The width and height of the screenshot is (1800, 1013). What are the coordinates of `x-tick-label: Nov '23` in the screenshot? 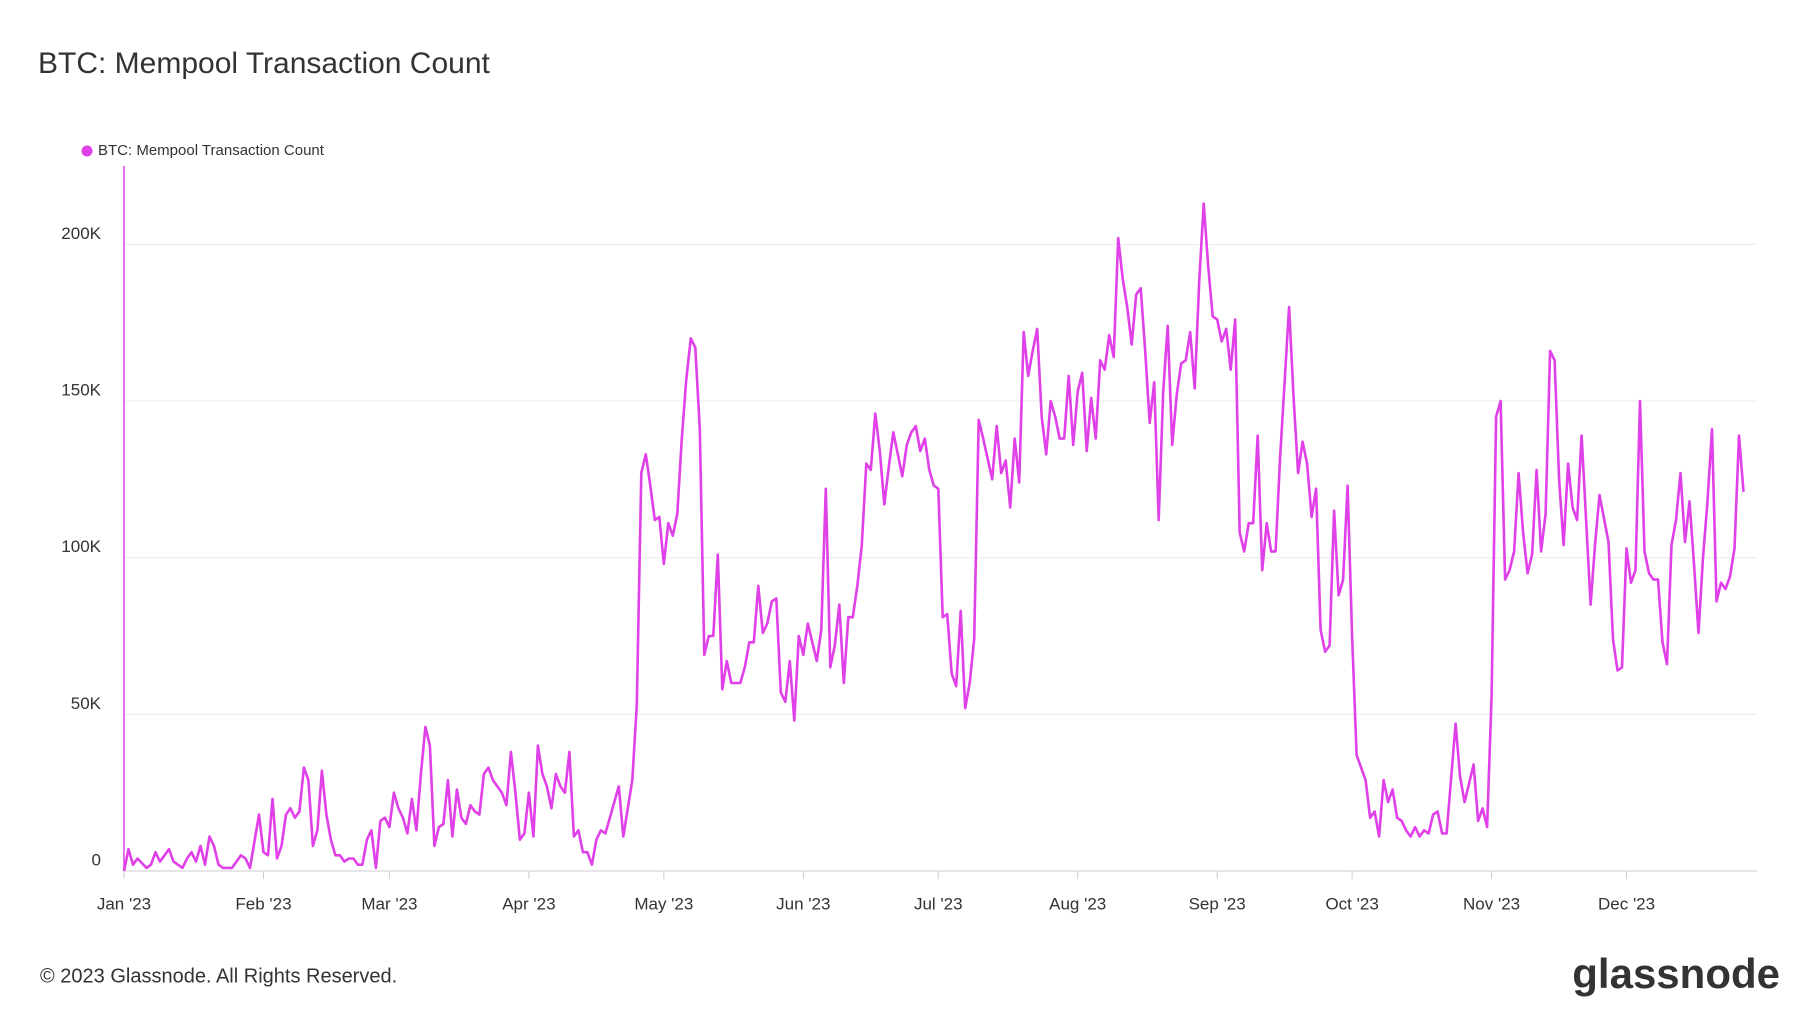 It's located at (1491, 903).